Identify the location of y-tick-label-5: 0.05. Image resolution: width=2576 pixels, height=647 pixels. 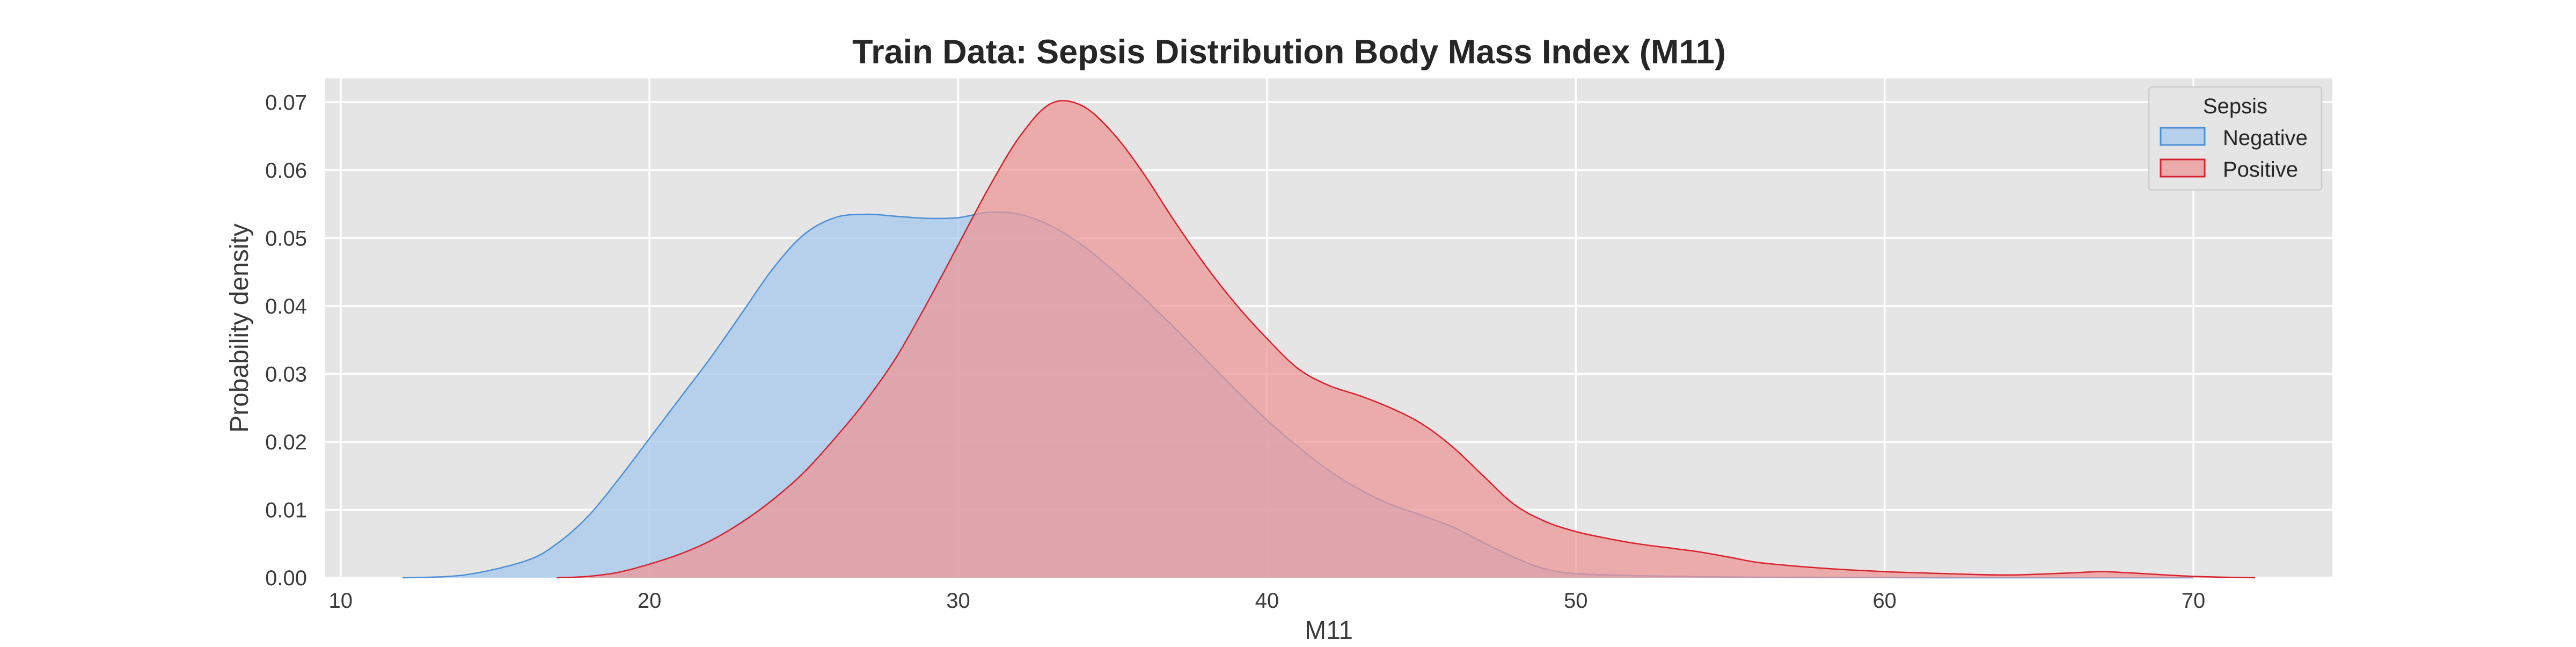
(286, 238).